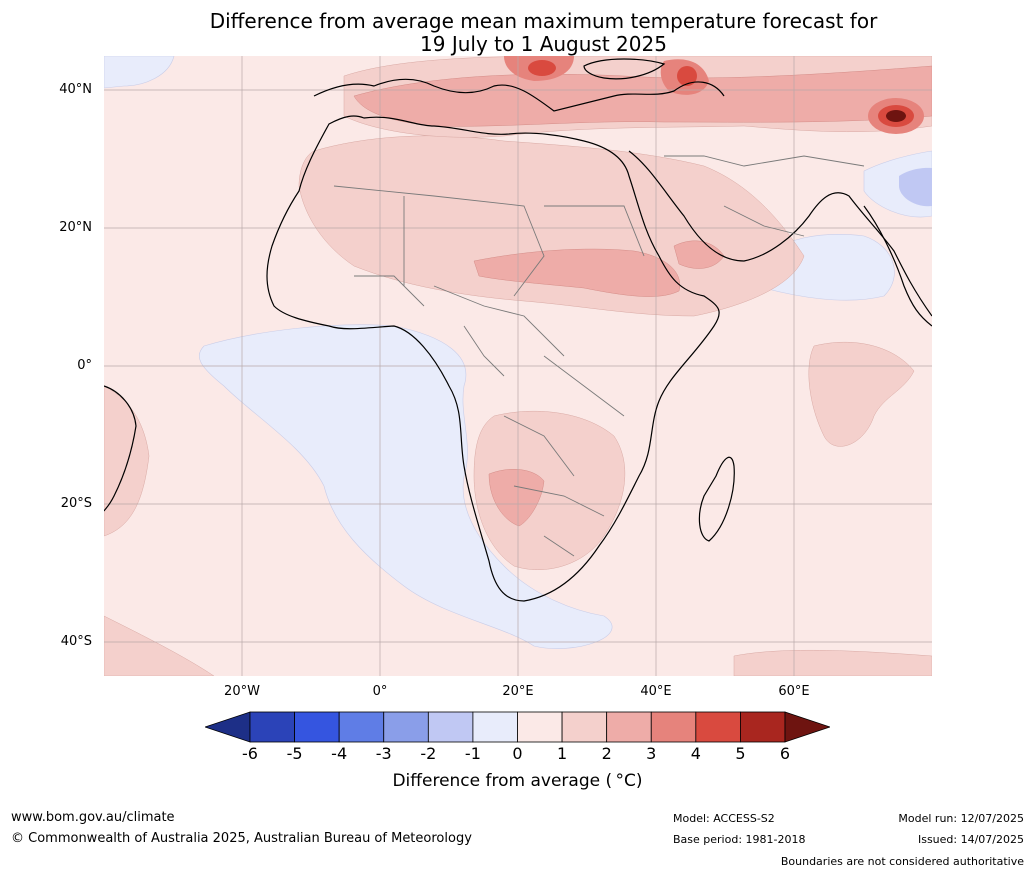  What do you see at coordinates (406, 486) in the screenshot?
I see `anomaly-region-negative-atlantic` at bounding box center [406, 486].